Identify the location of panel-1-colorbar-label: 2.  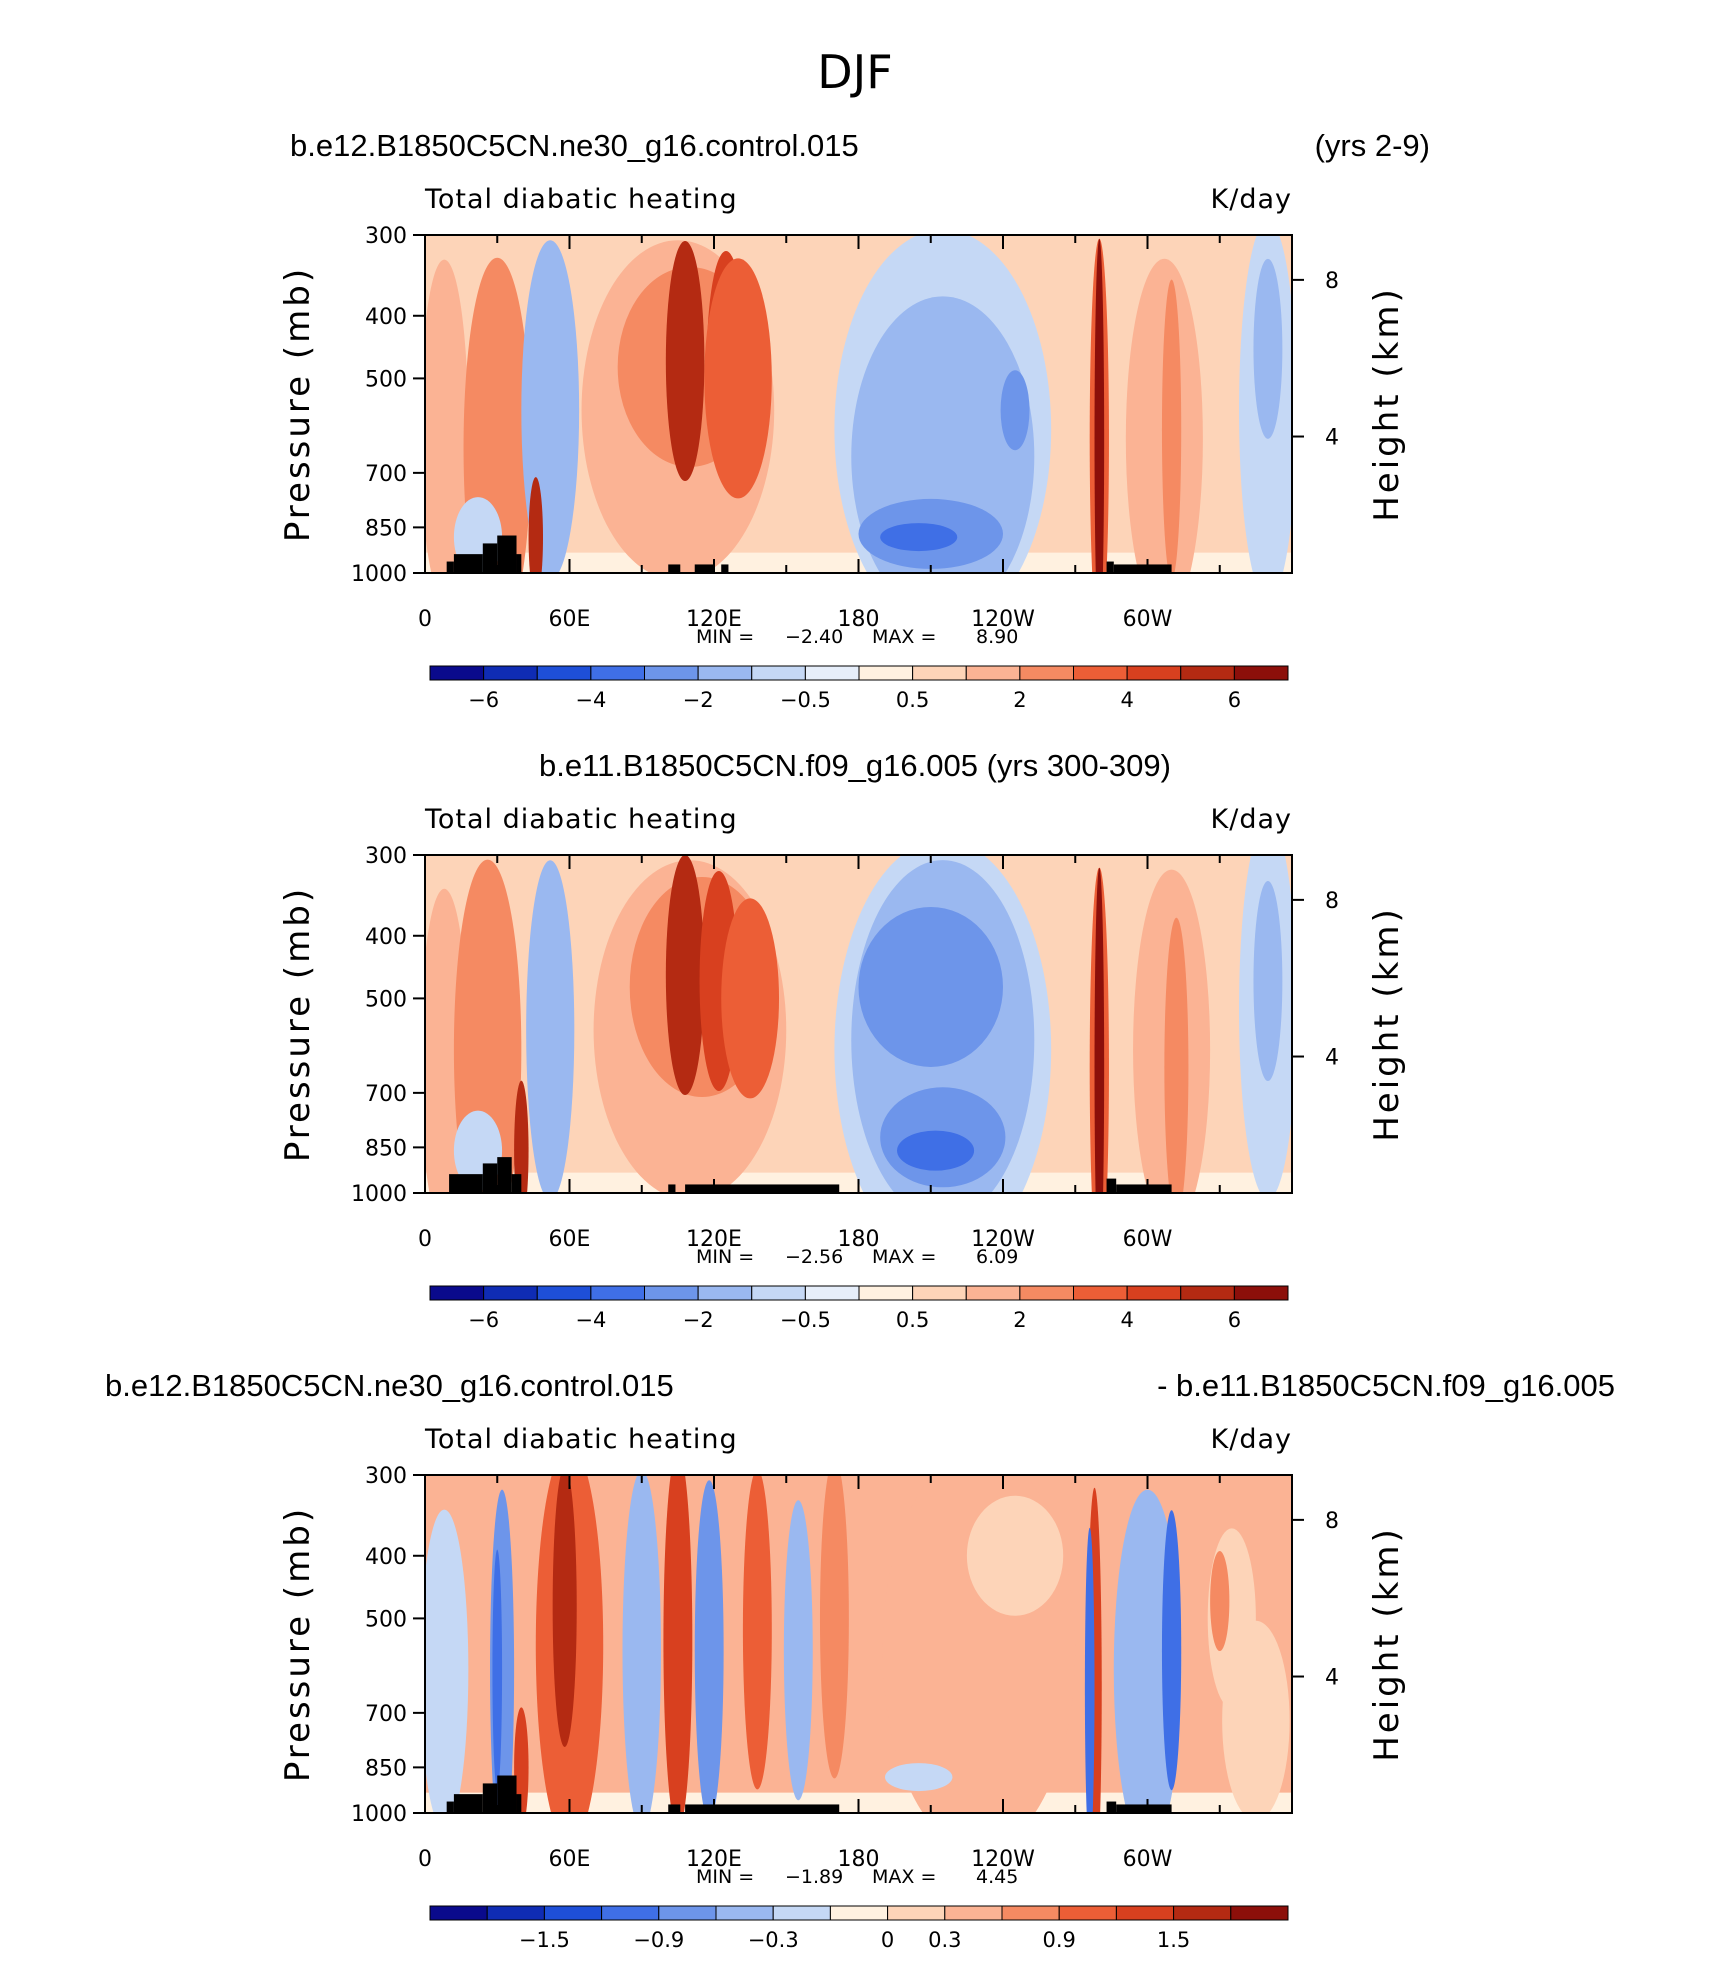
(1019, 700).